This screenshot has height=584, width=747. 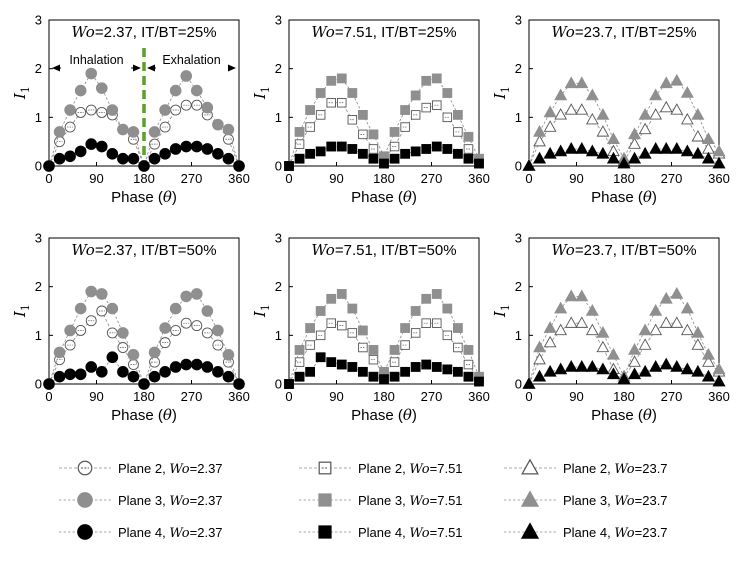 What do you see at coordinates (96, 60) in the screenshot?
I see `inhalation-label: Inhalation` at bounding box center [96, 60].